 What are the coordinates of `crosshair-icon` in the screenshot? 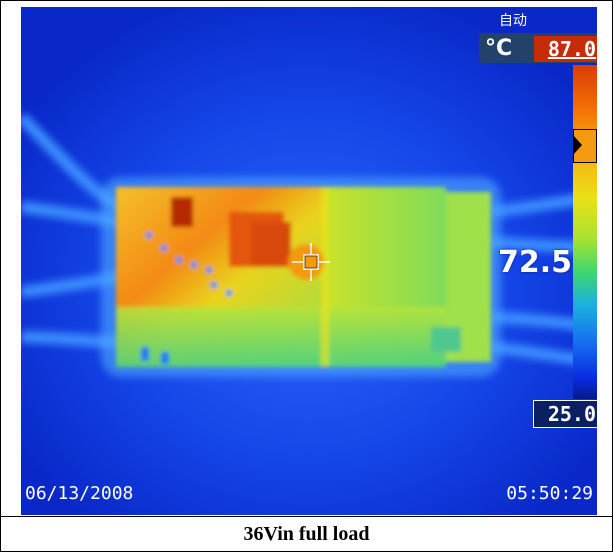 It's located at (311, 262).